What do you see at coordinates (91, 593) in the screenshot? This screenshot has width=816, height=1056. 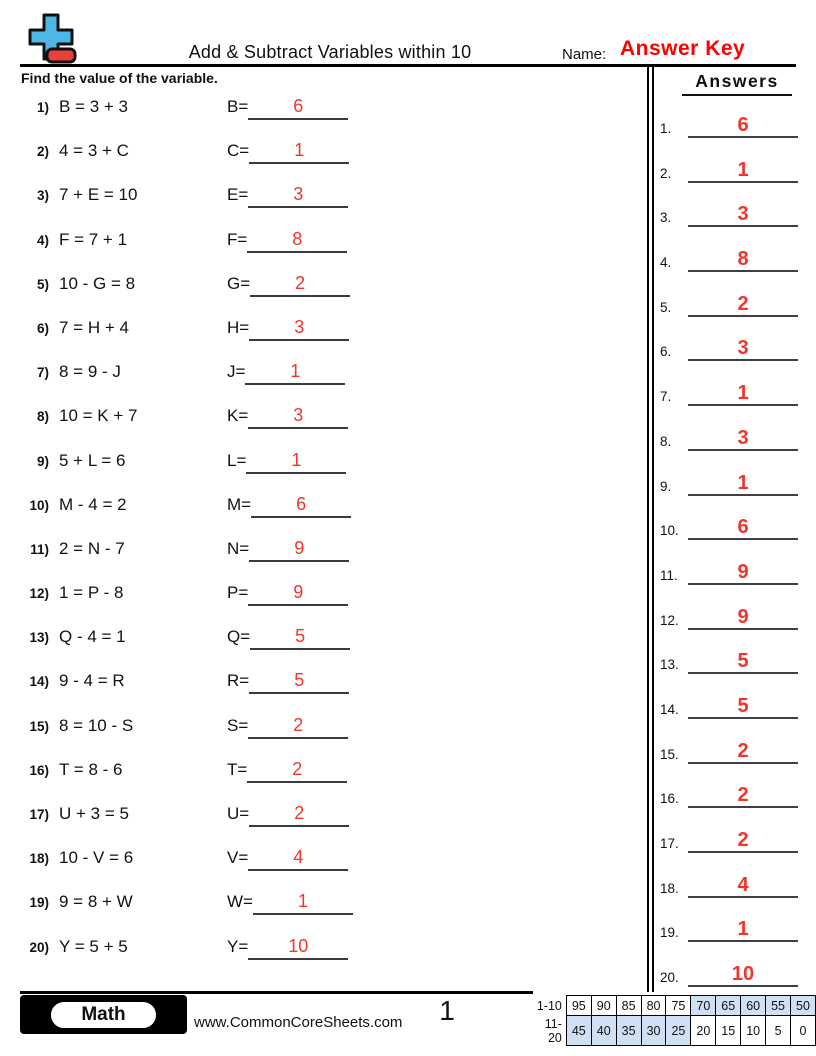 I see `problem-equation: 1 = P - 8` at bounding box center [91, 593].